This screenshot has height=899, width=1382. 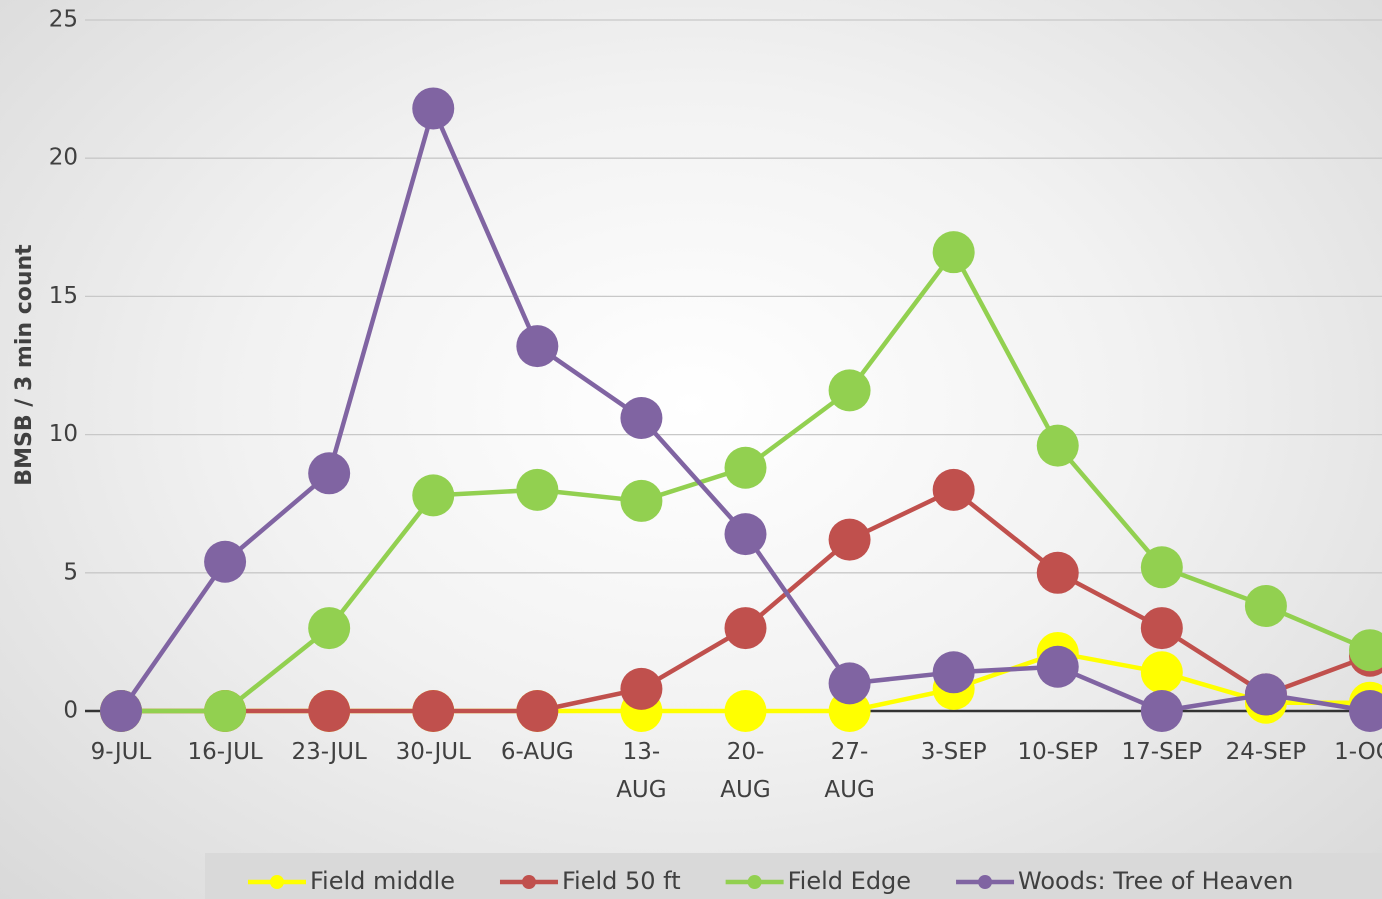 What do you see at coordinates (537, 752) in the screenshot?
I see `x-tick-label: 6-AUG` at bounding box center [537, 752].